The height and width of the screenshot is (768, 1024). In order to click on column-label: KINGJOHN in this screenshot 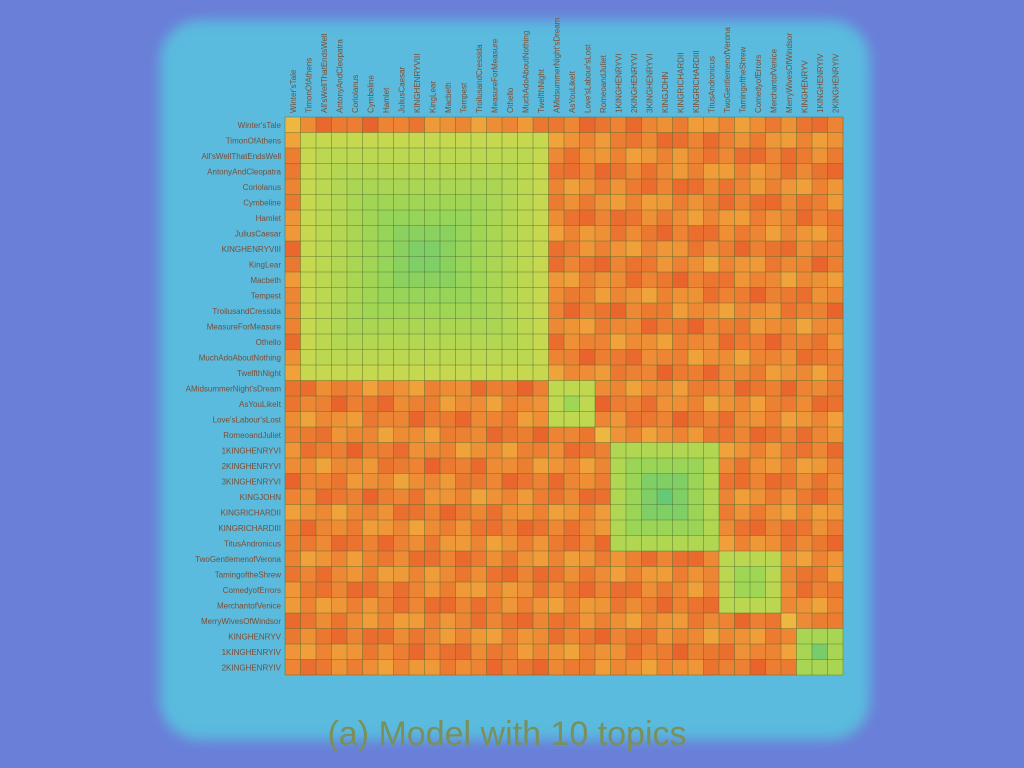, I will do `click(665, 92)`.